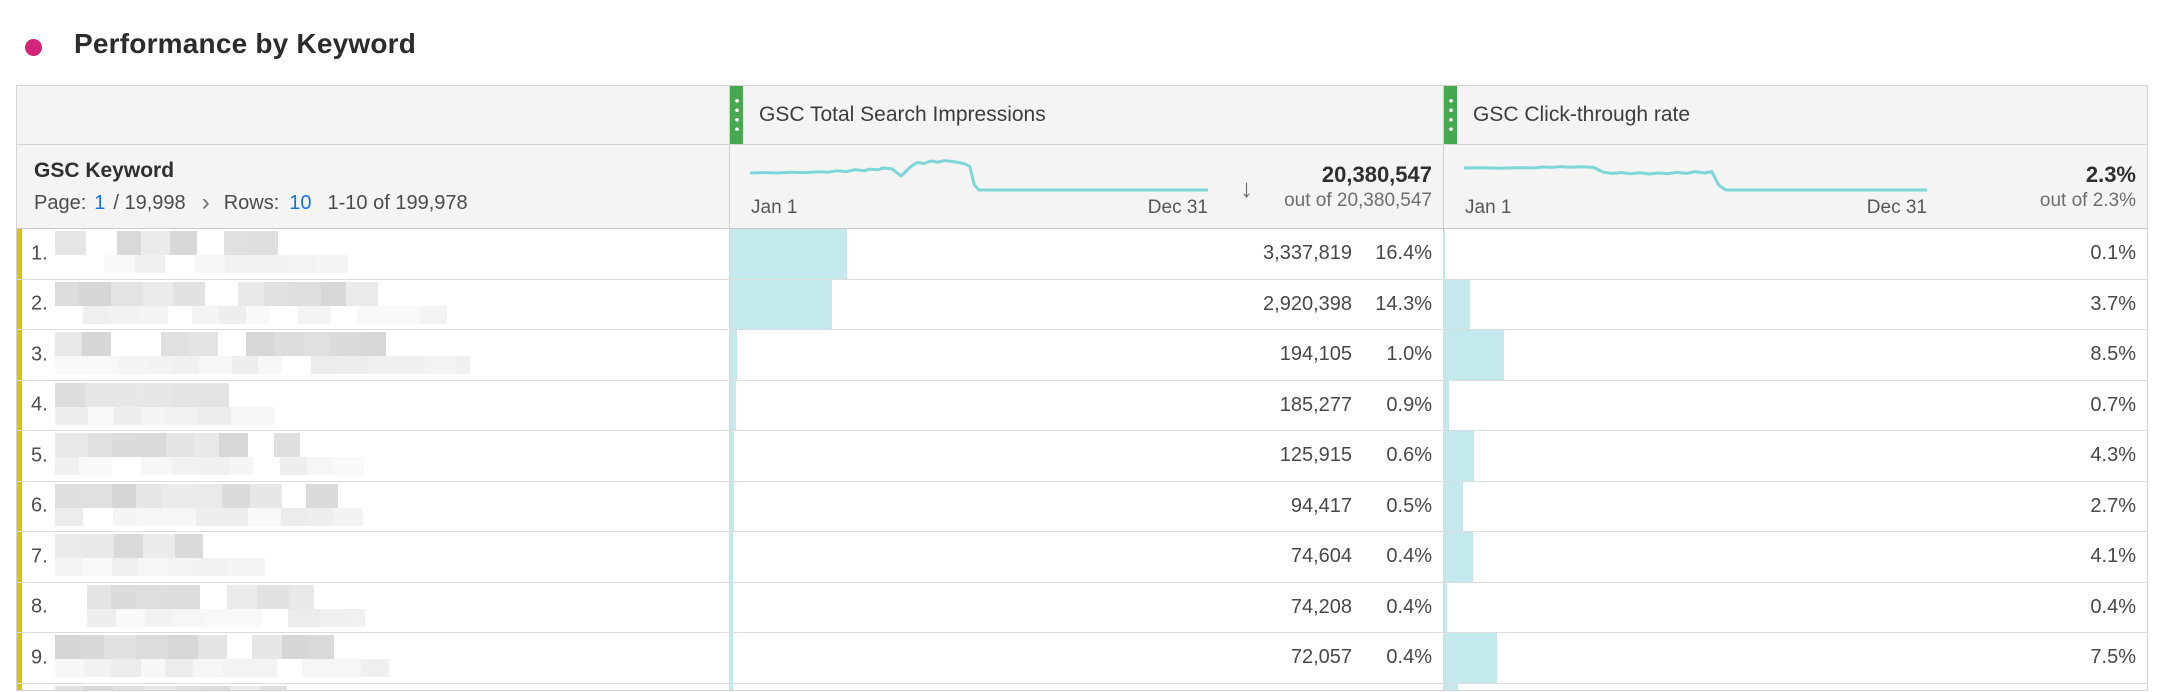 Image resolution: width=2164 pixels, height=692 pixels. I want to click on ctr-total-value: 2.3%, so click(2110, 174).